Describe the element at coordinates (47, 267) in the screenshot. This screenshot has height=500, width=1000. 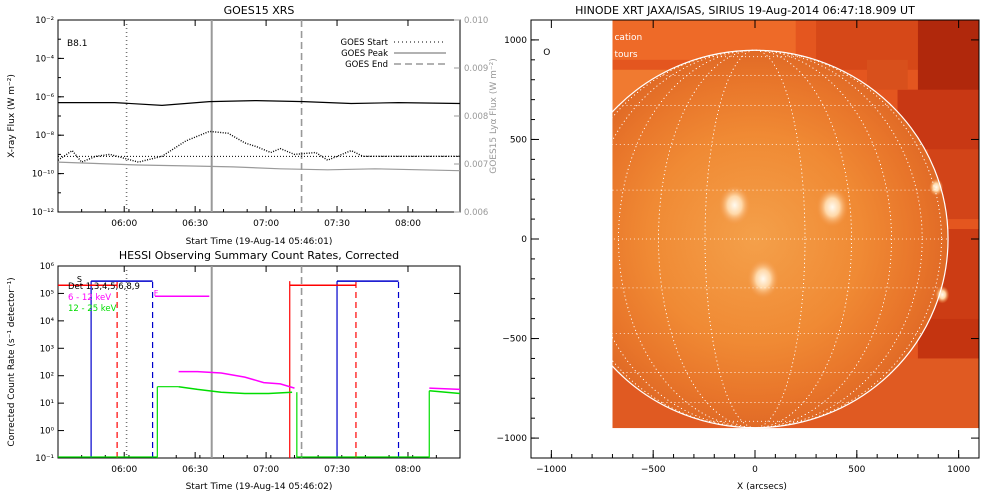
I see `hessi-y-tick-label: 10⁶` at that location.